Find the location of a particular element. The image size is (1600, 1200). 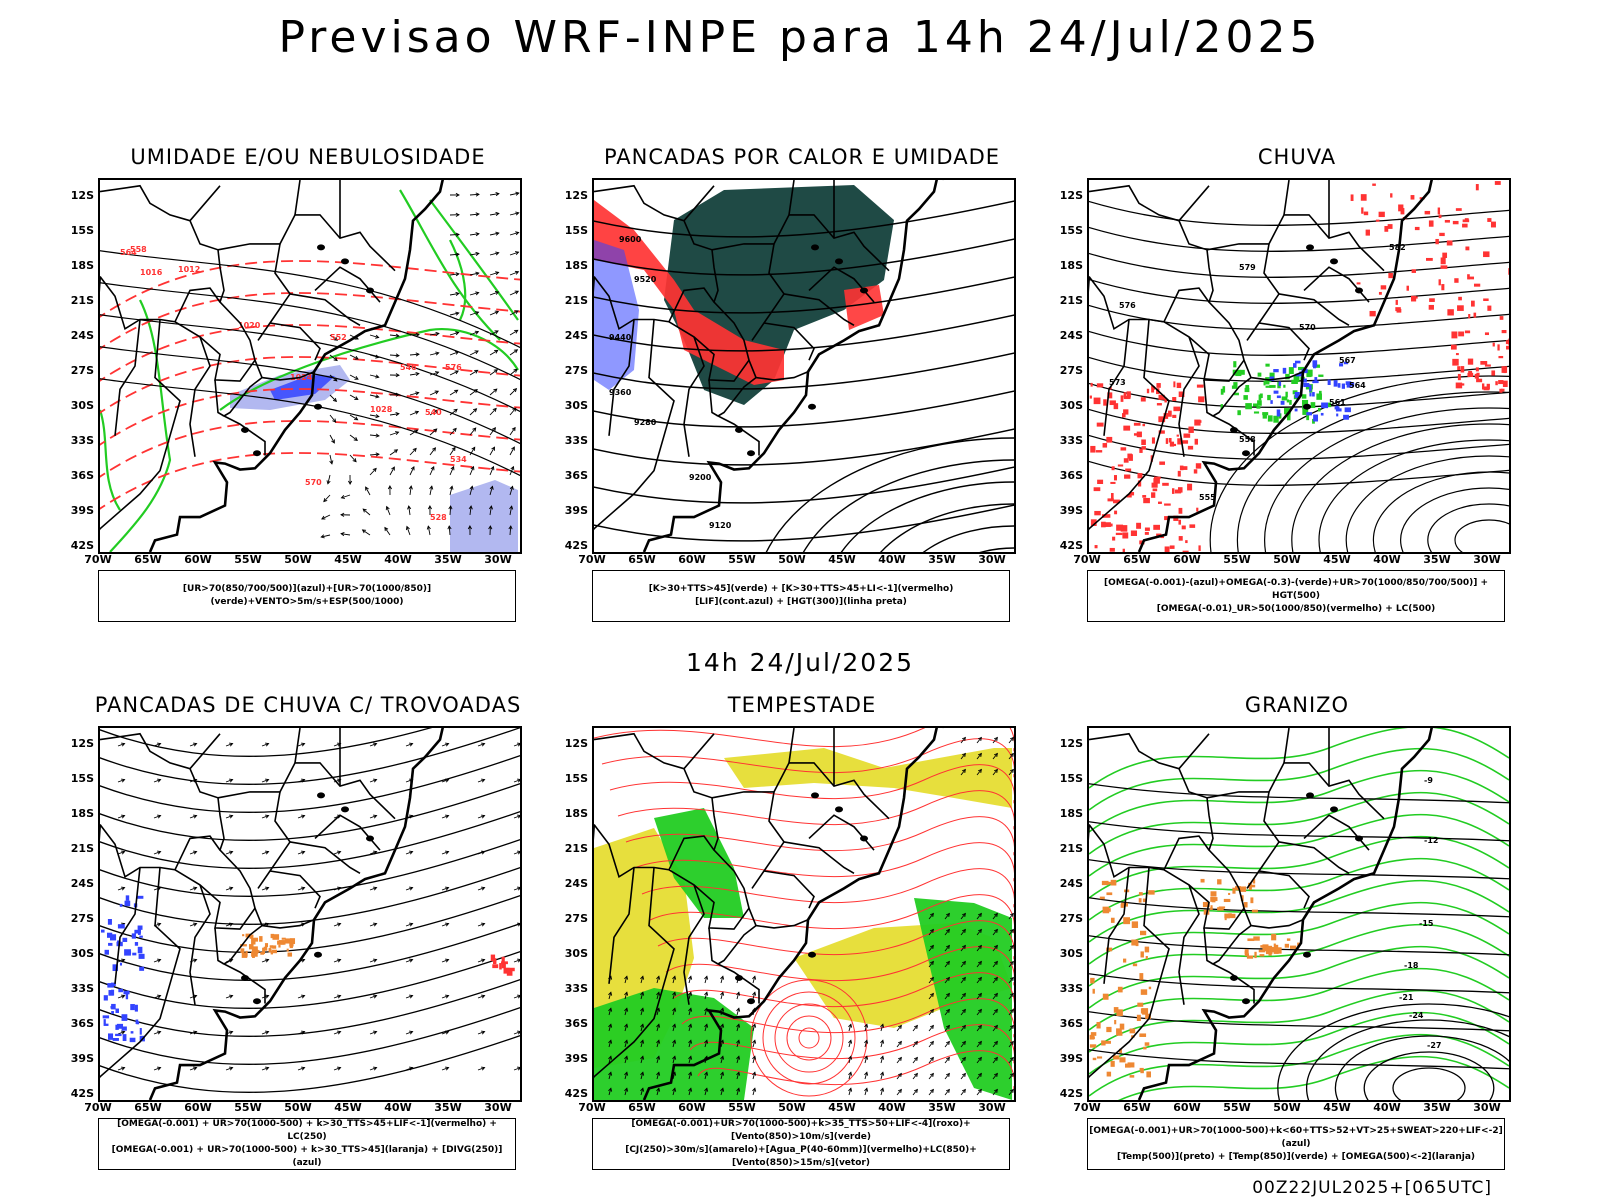

lat-tick-label: 18S is located at coordinates (576, 265).